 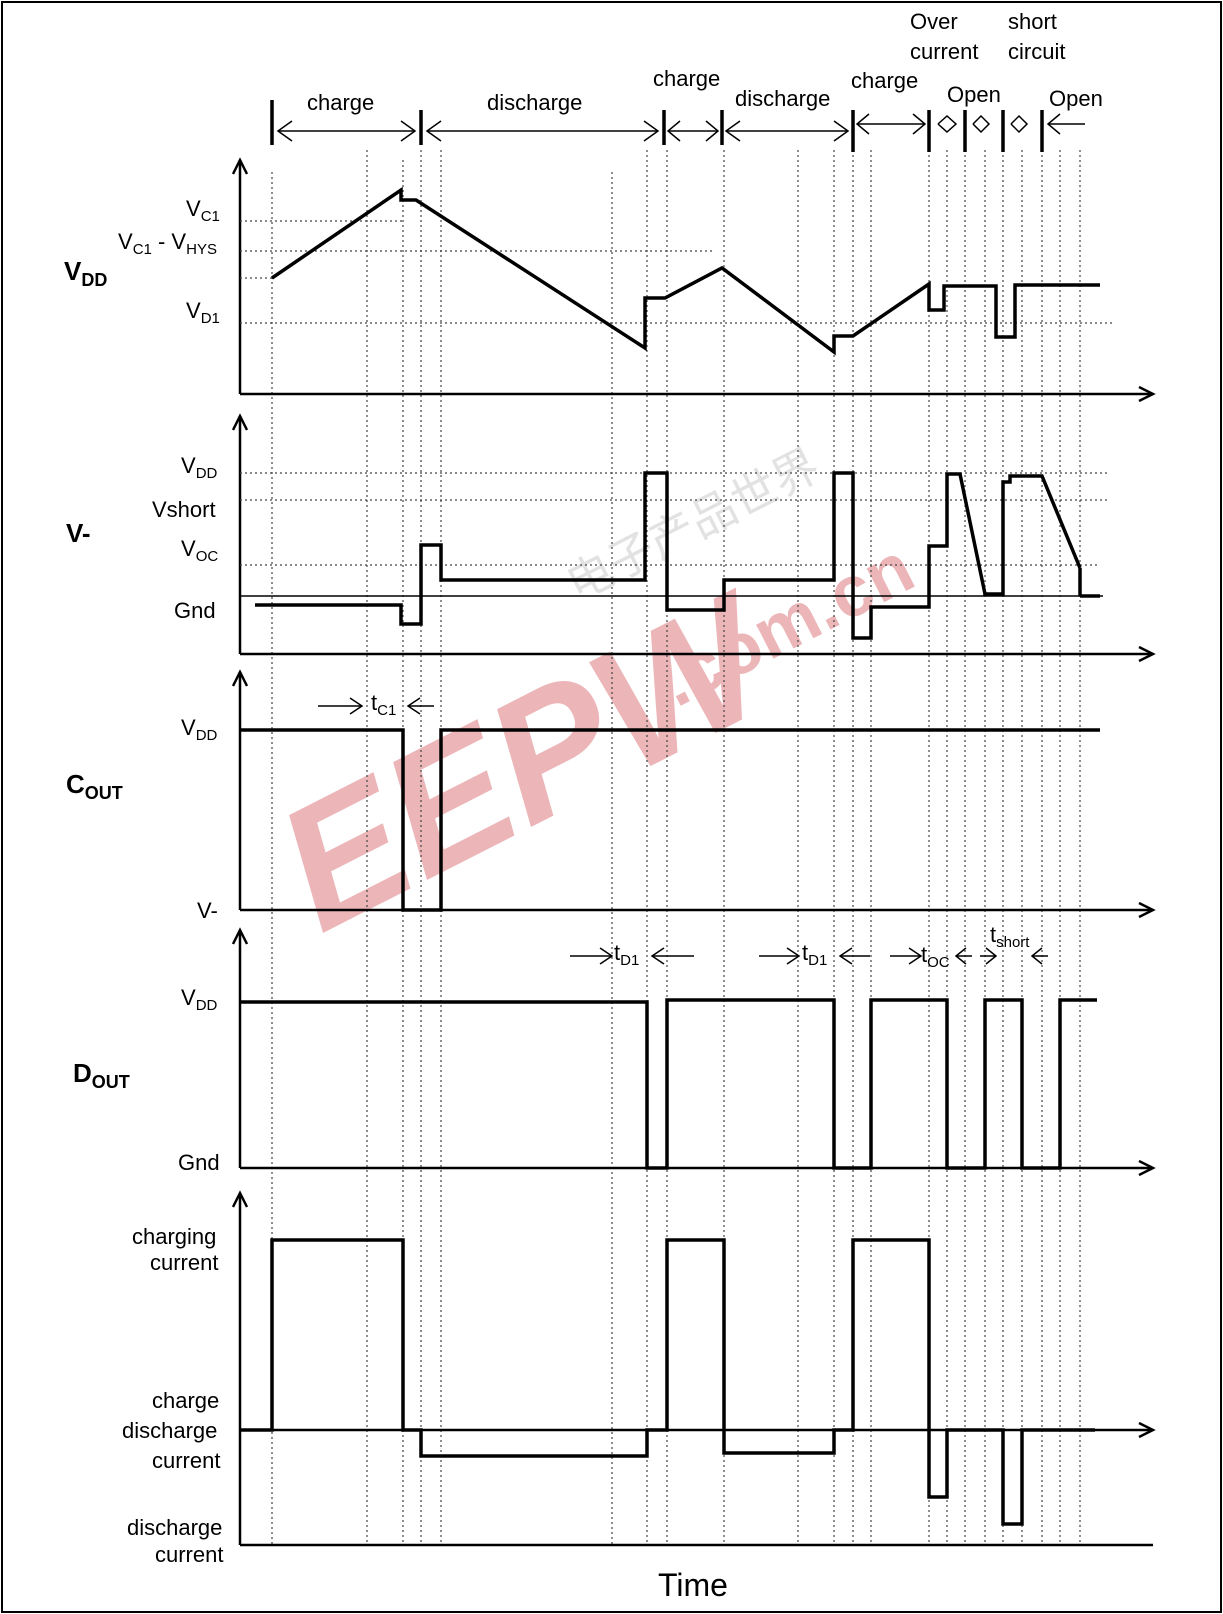 I want to click on vminus-level-voc: VOC, so click(x=199, y=550).